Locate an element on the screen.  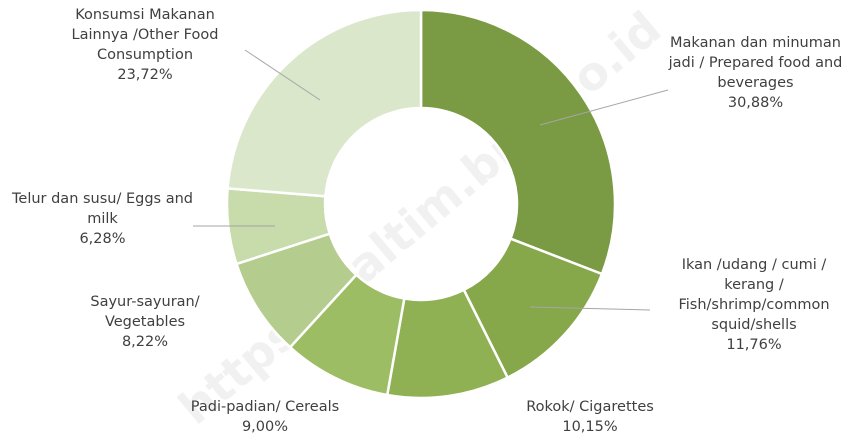
value-label: 11,76% is located at coordinates (754, 345).